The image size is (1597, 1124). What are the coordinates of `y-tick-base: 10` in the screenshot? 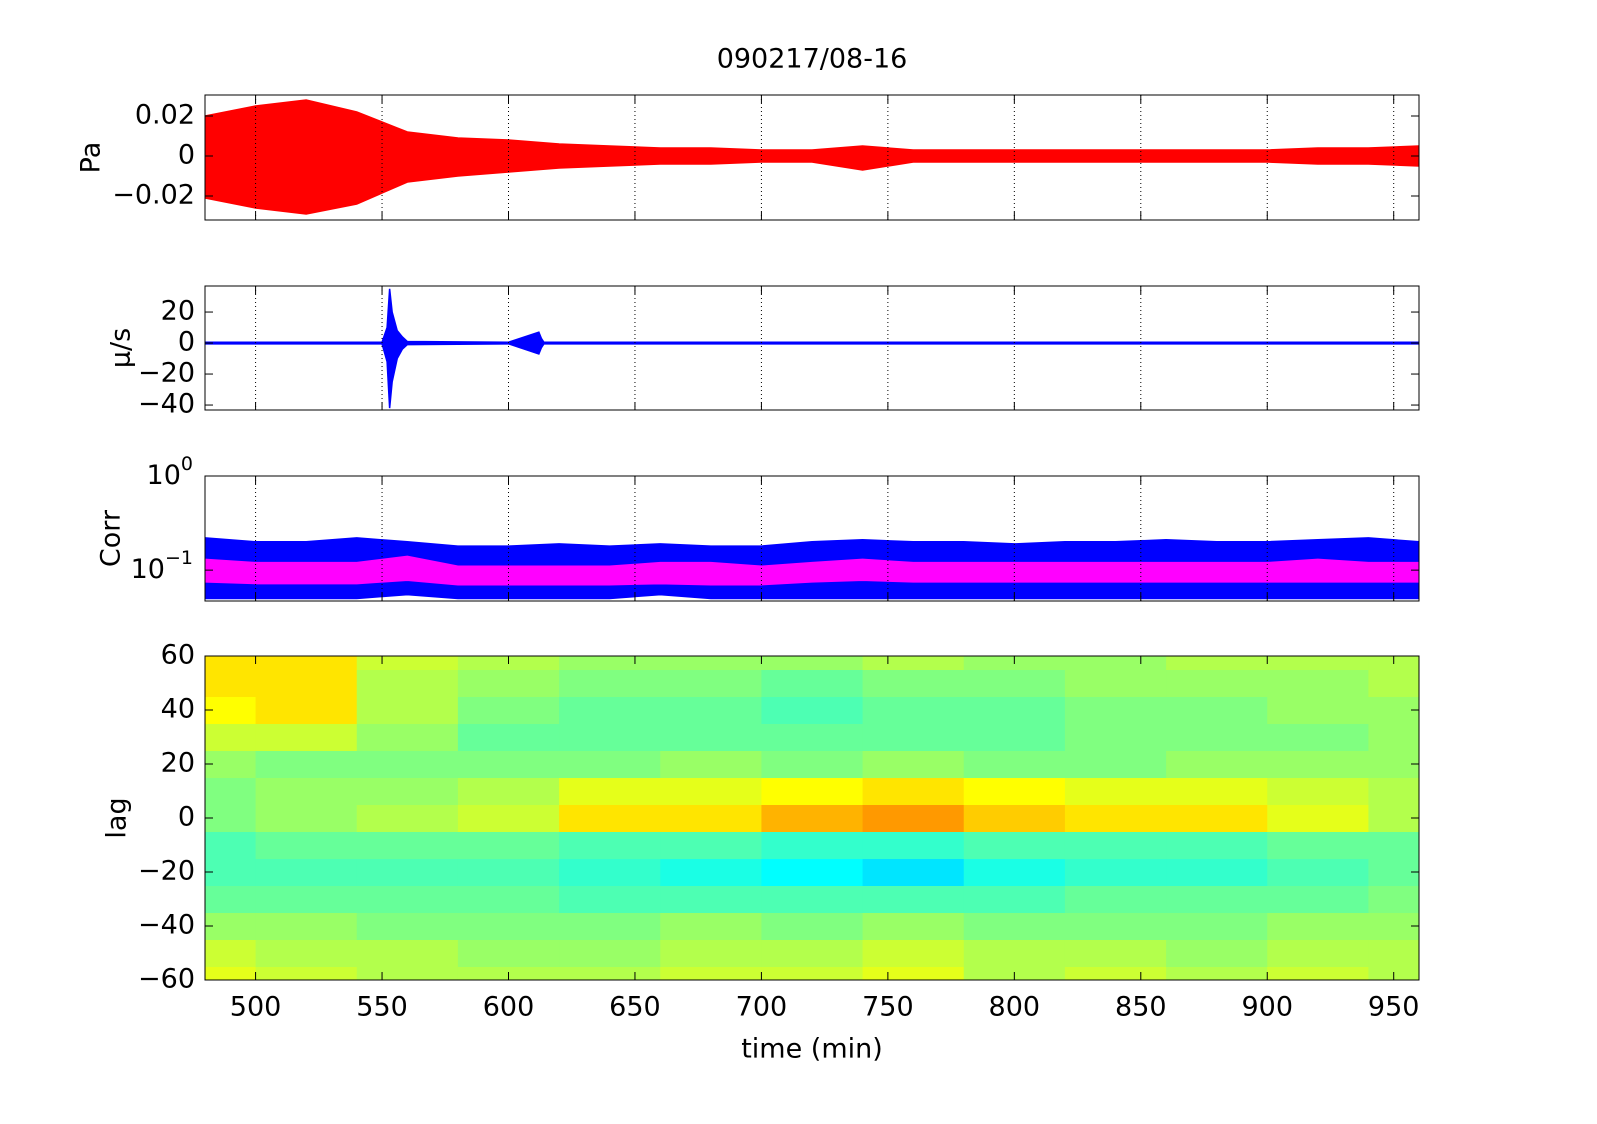 It's located at (148, 569).